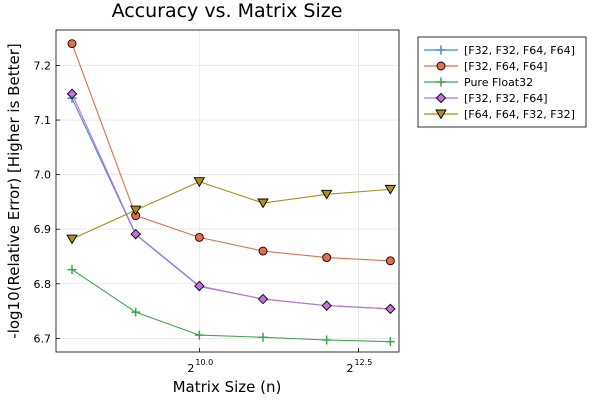 Image resolution: width=600 pixels, height=400 pixels. What do you see at coordinates (519, 114) in the screenshot?
I see `legend-entry-label: [F64, F64, F32, F32]` at bounding box center [519, 114].